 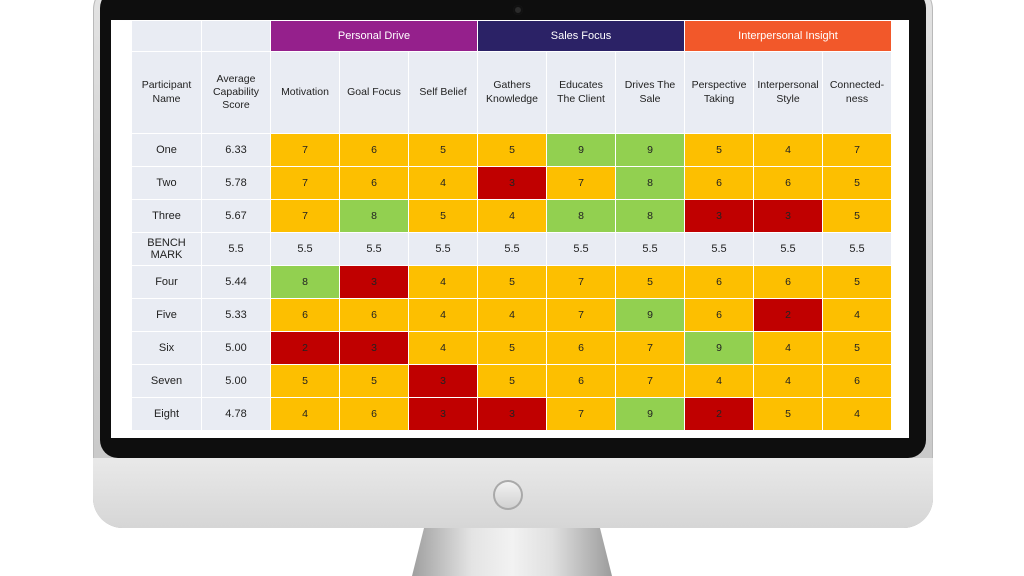 What do you see at coordinates (305, 92) in the screenshot?
I see `header-motivation: Motivation` at bounding box center [305, 92].